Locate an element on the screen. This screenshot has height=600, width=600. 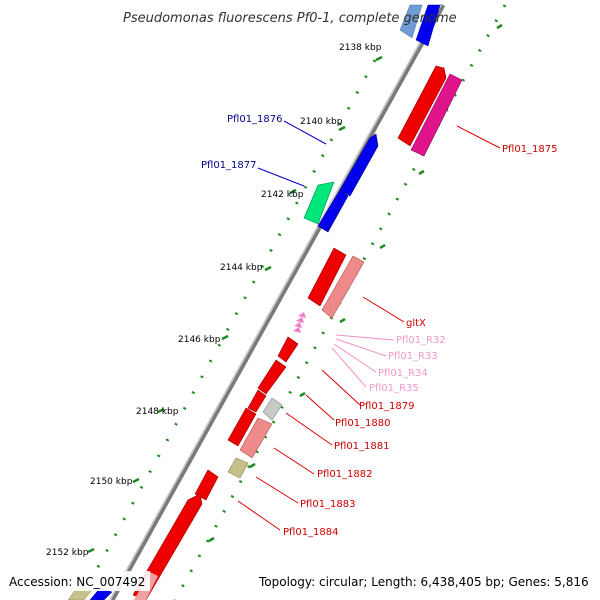
gene-red-large is located at coordinates (327, 277).